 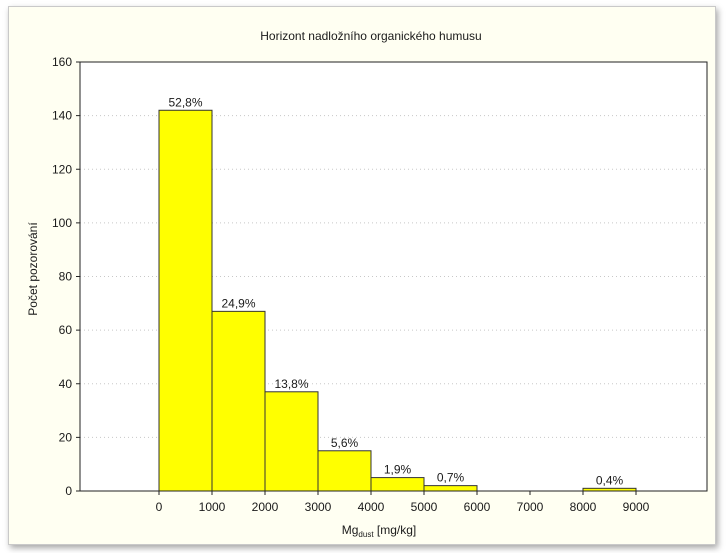 I want to click on x-tick-label: 1000, so click(x=212, y=507).